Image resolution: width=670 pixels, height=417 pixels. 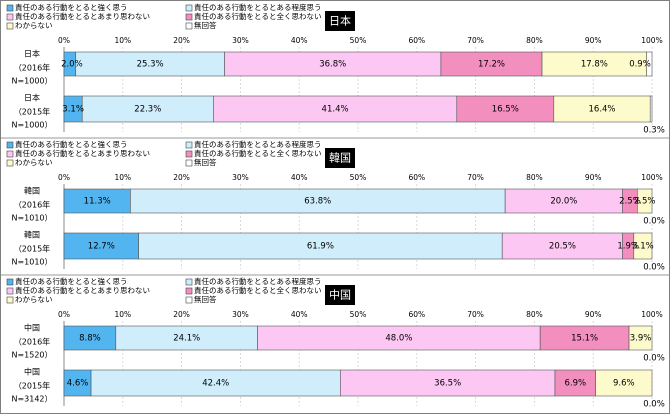 What do you see at coordinates (64, 177) in the screenshot?
I see `x-tick-label: 0%` at bounding box center [64, 177].